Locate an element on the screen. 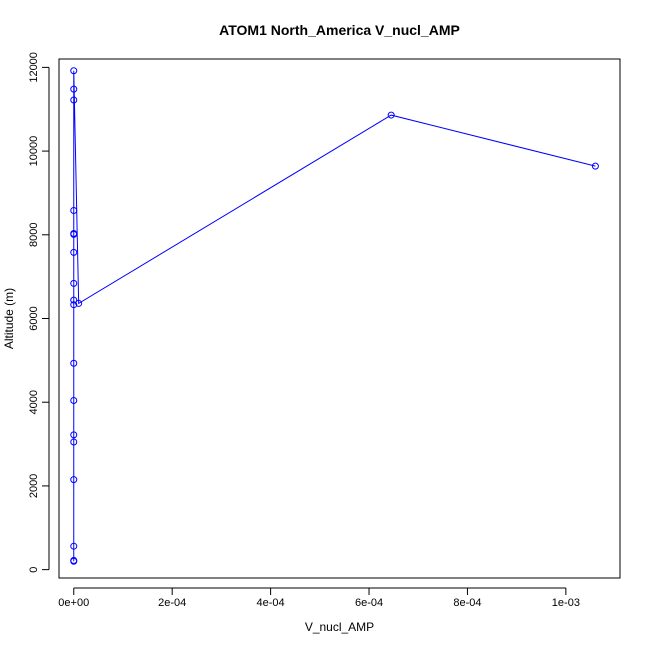 This screenshot has height=650, width=650. y-tick-label: 6000 is located at coordinates (34, 318).